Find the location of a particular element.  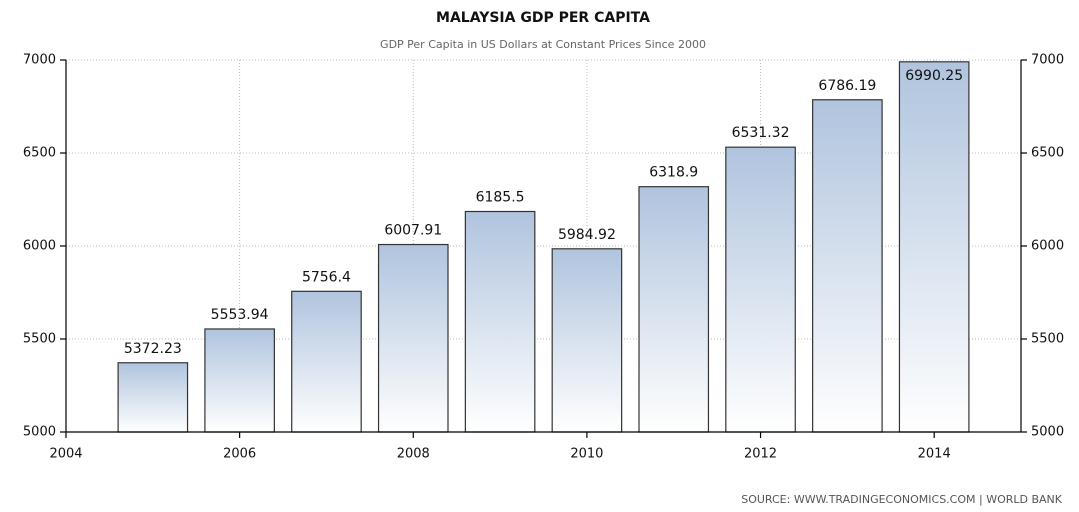

y-tick-label: 5000 is located at coordinates (39, 432).